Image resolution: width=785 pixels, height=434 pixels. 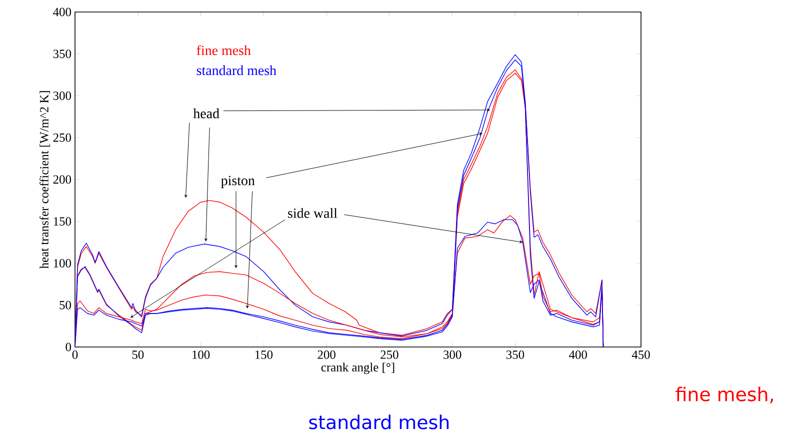 What do you see at coordinates (453, 354) in the screenshot?
I see `x-tick-label: 300` at bounding box center [453, 354].